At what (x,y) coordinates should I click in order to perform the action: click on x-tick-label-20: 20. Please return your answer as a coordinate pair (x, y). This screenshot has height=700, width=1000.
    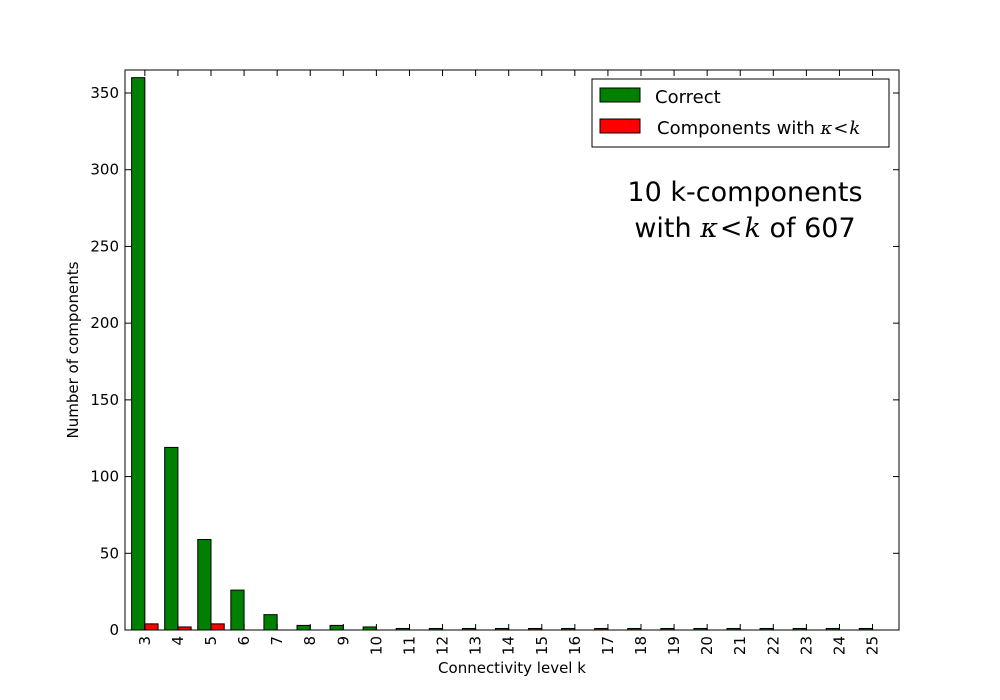
    Looking at the image, I should click on (707, 645).